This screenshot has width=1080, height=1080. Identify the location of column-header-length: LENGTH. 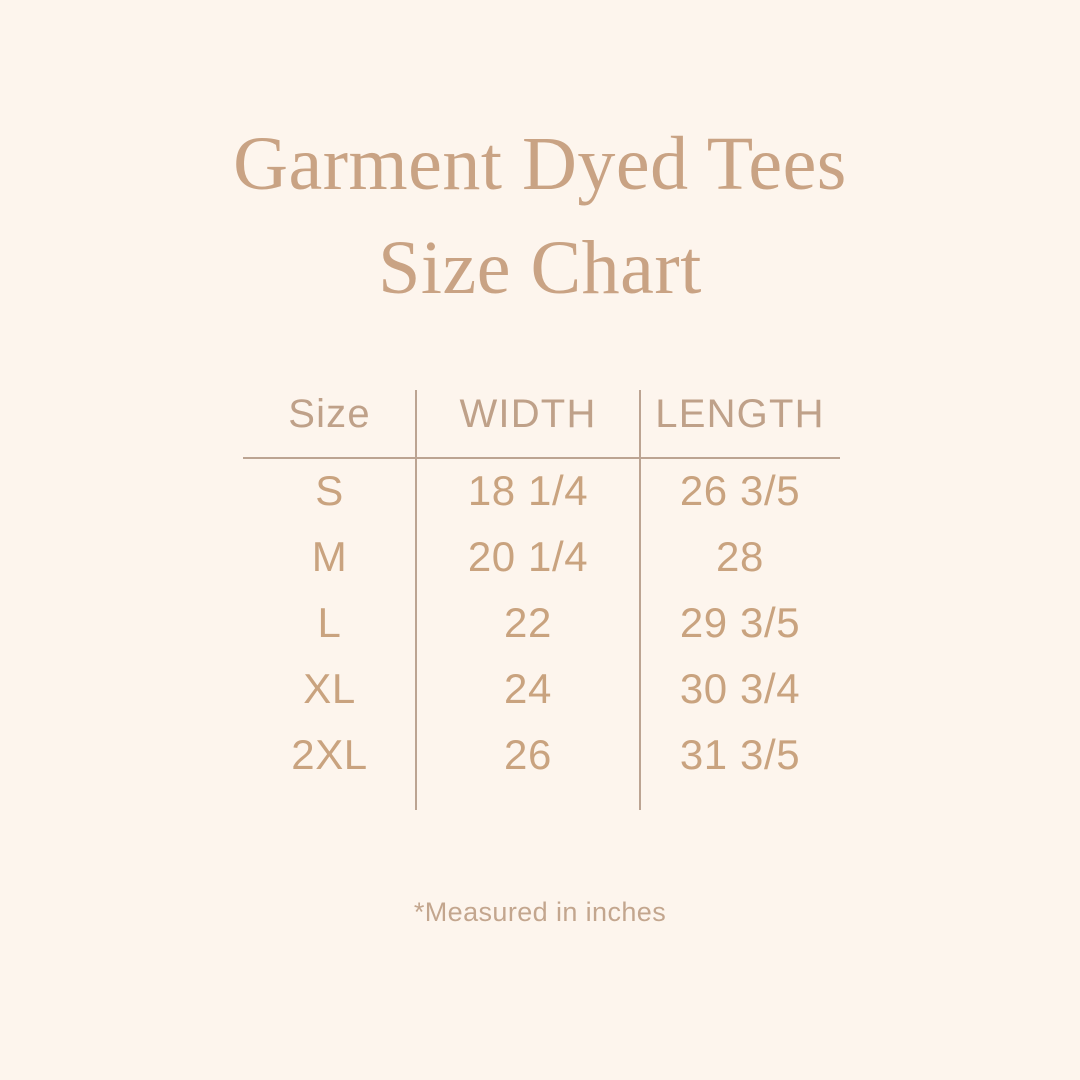
(740, 414).